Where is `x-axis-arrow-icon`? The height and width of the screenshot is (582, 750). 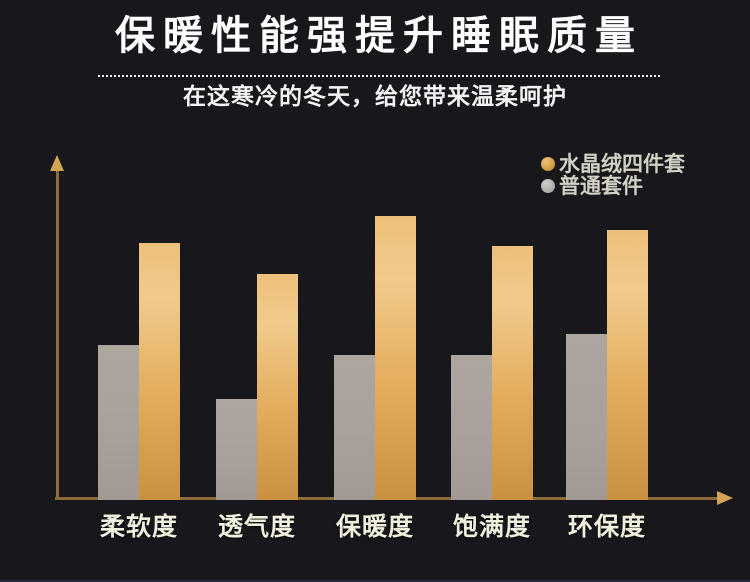 x-axis-arrow-icon is located at coordinates (725, 498).